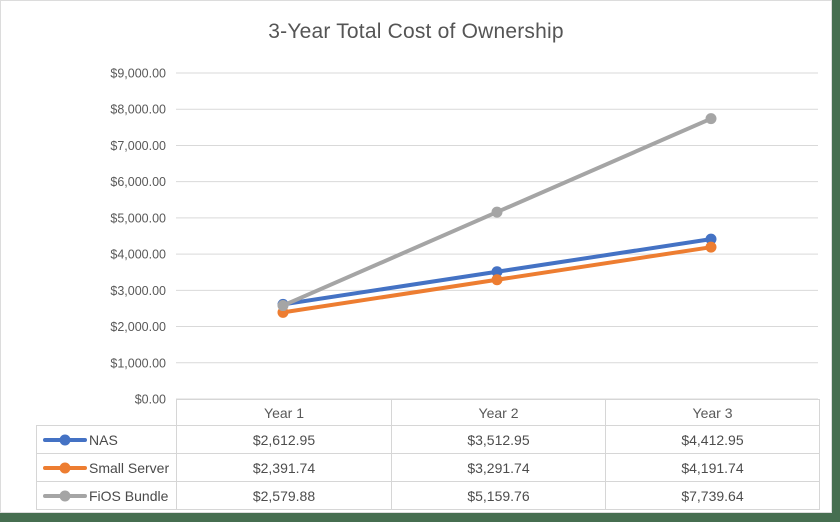 Image resolution: width=840 pixels, height=522 pixels. What do you see at coordinates (150, 400) in the screenshot?
I see `y-axis-tick-label: $0.00` at bounding box center [150, 400].